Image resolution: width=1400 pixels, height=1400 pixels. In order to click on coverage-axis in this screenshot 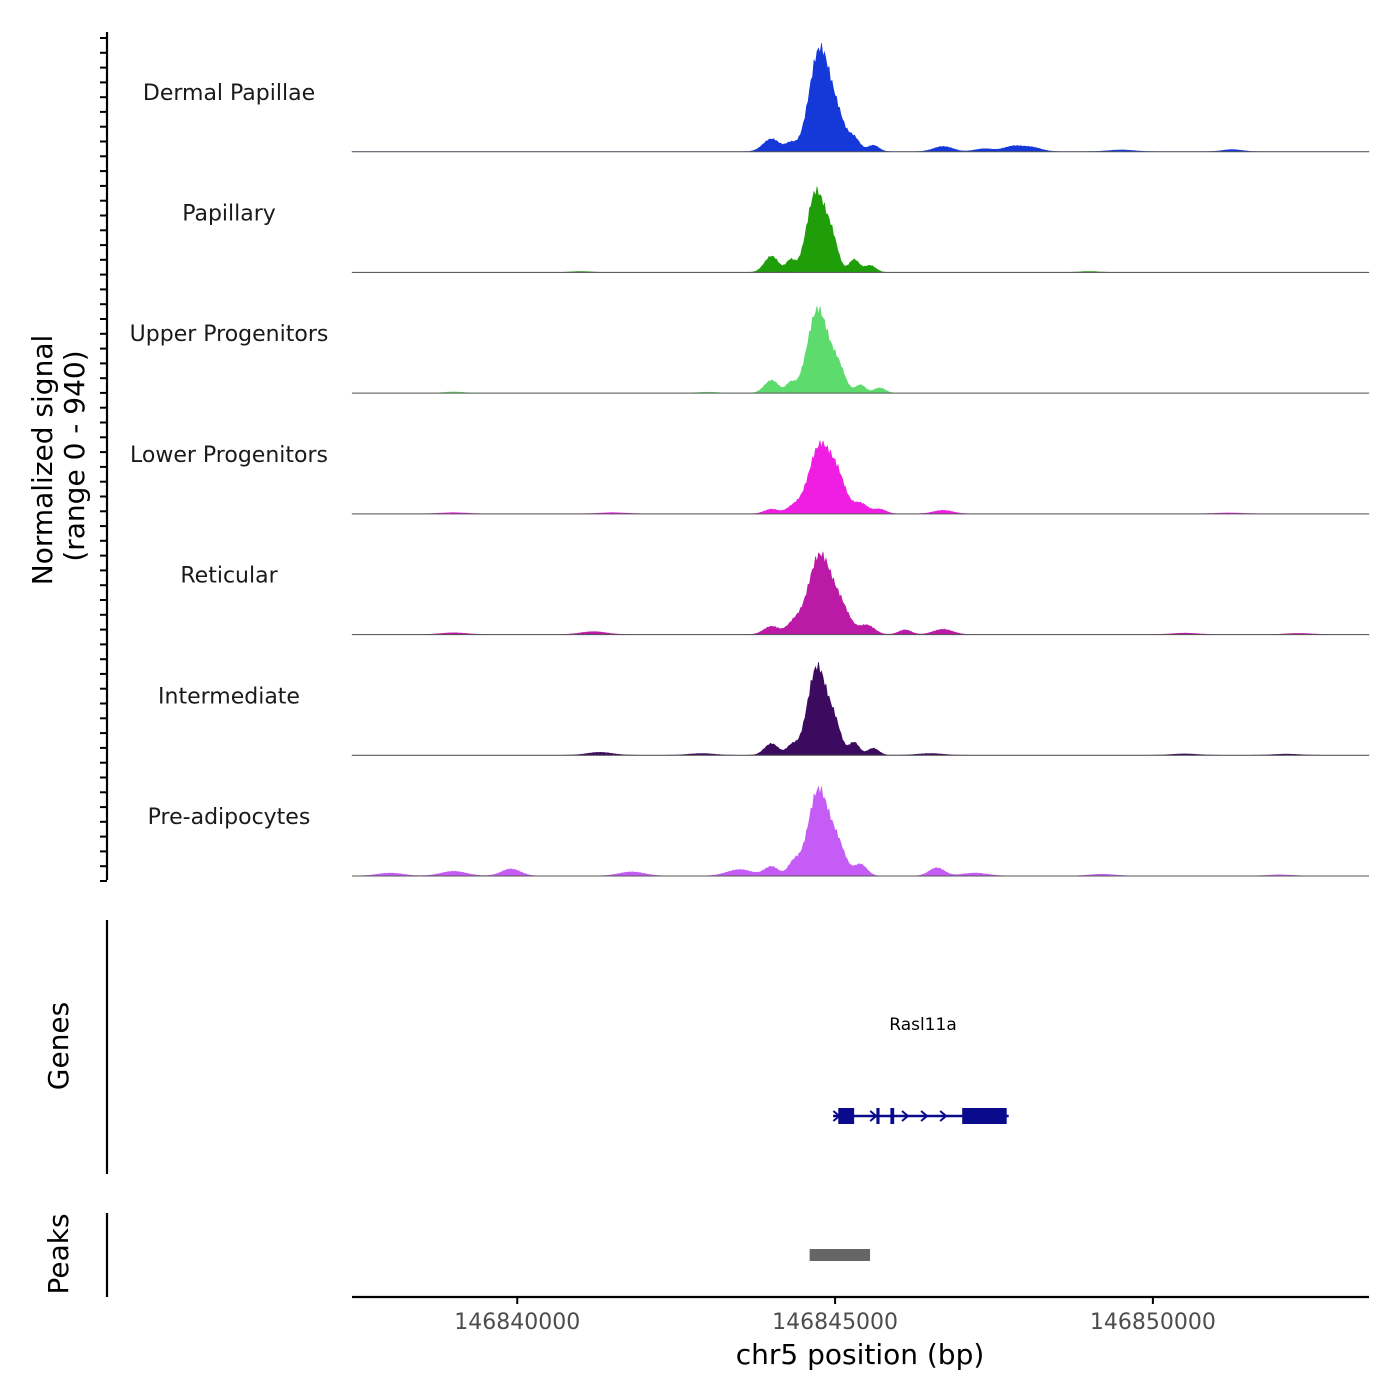, I will do `click(104, 457)`.